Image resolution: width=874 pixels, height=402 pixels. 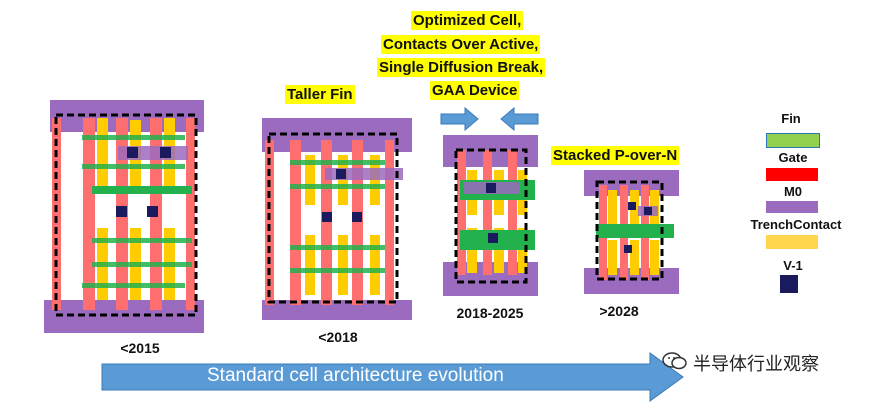 I want to click on cell-2018-2025, so click(x=490, y=215).